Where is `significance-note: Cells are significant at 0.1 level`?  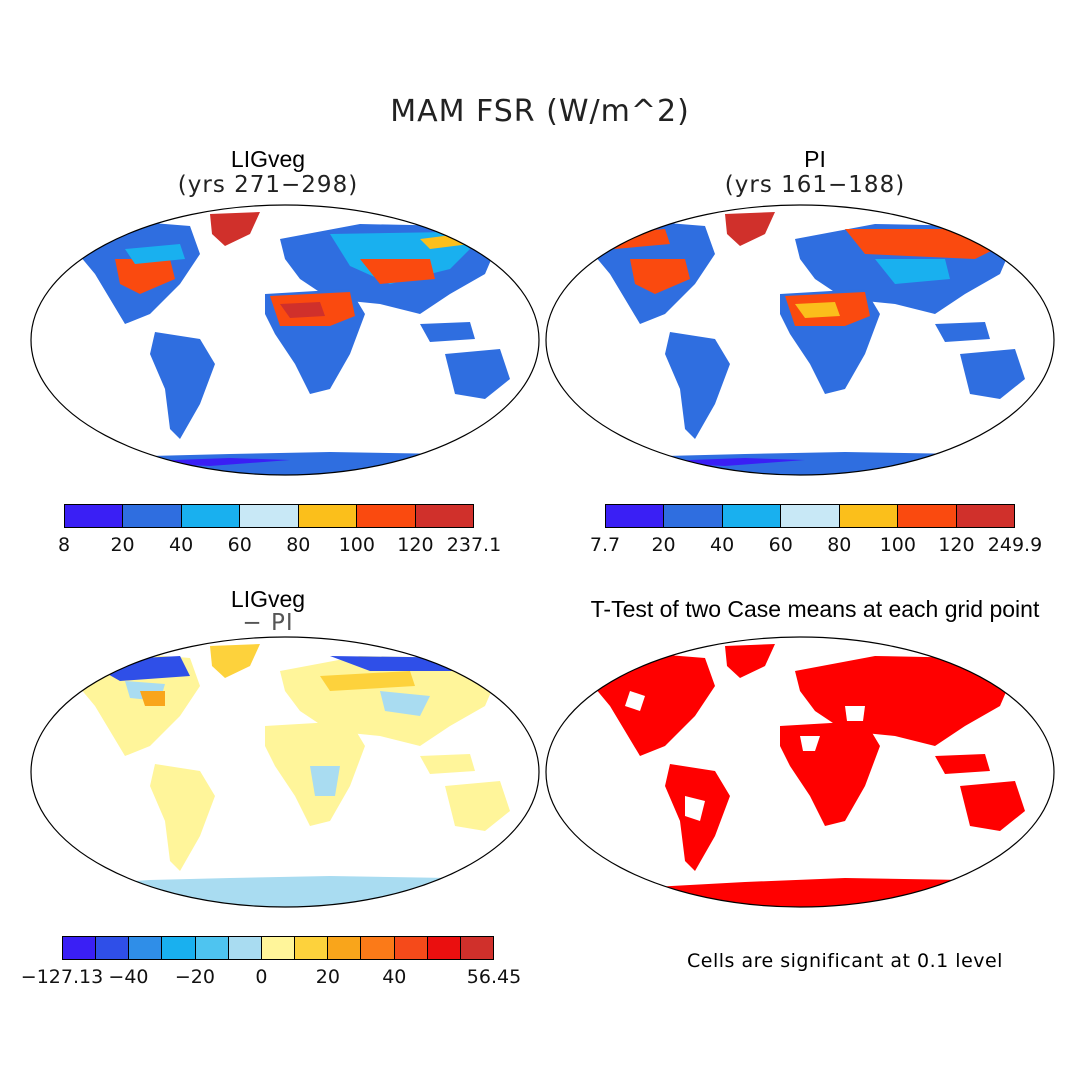
significance-note: Cells are significant at 0.1 level is located at coordinates (845, 961).